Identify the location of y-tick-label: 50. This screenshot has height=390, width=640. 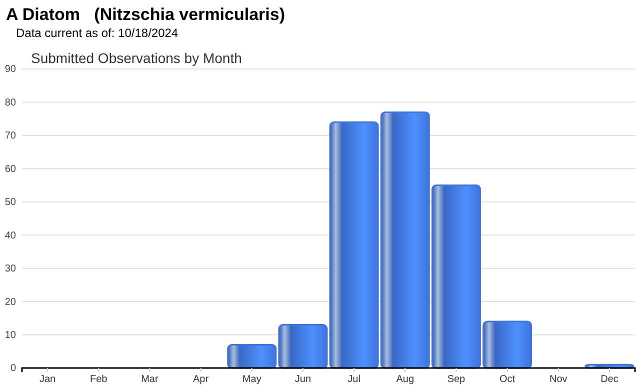
(10, 202).